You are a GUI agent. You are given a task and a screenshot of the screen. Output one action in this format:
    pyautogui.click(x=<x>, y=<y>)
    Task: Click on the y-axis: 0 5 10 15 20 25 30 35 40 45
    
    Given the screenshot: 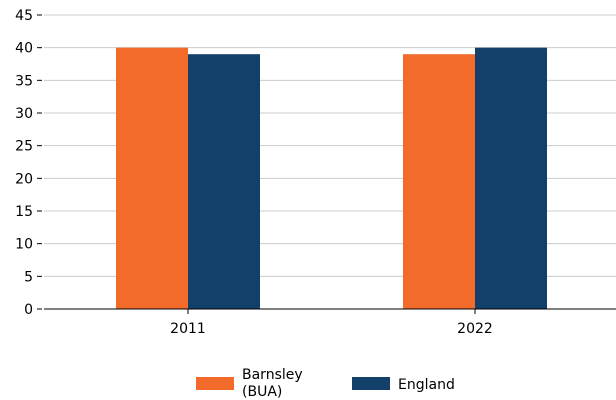 What is the action you would take?
    pyautogui.click(x=28, y=163)
    